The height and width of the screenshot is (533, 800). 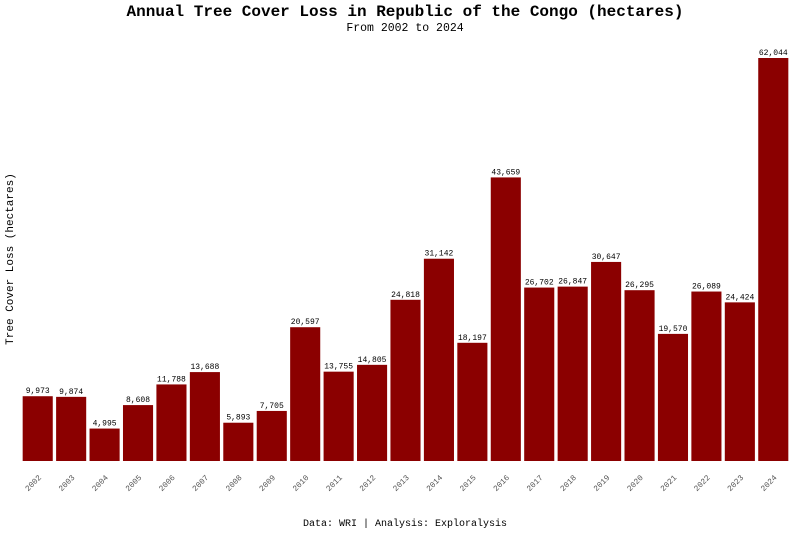 I want to click on bar-2018, so click(x=572, y=373).